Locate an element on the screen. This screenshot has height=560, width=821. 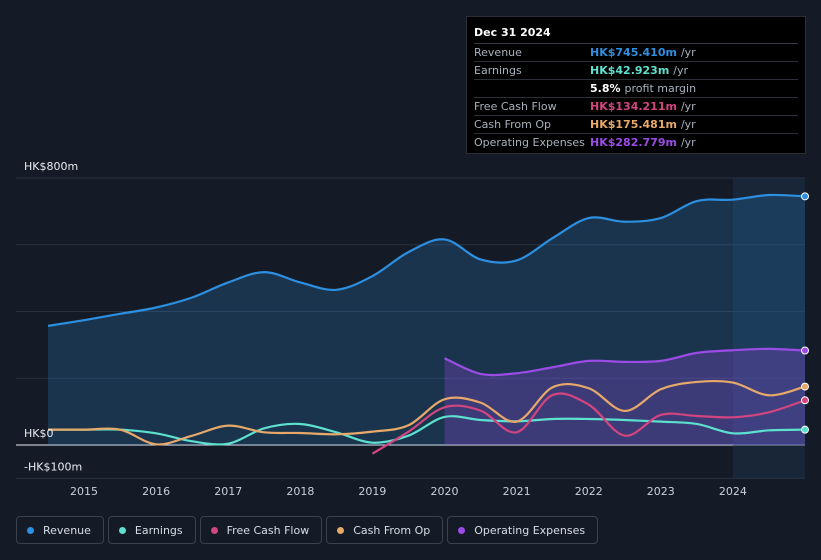
legend-item-revenue: Revenue is located at coordinates (60, 530).